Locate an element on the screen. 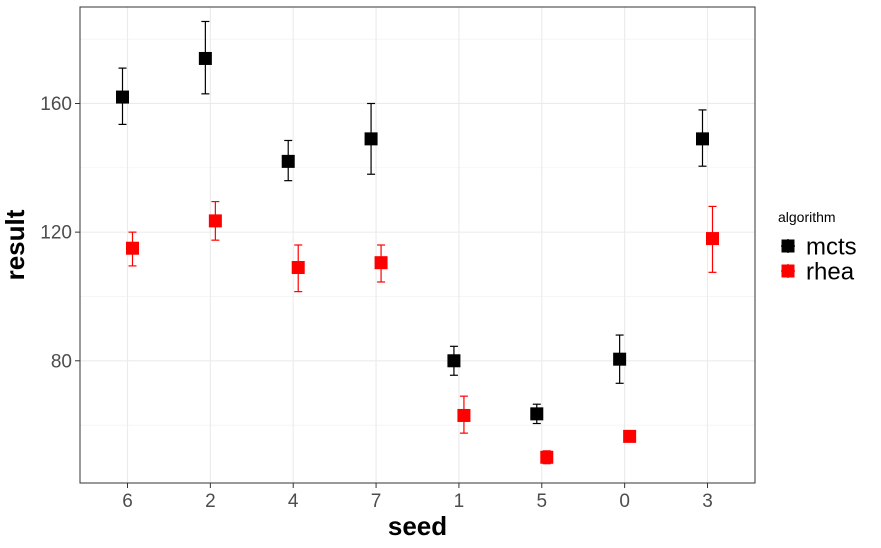 Image resolution: width=881 pixels, height=548 pixels. legend-item-mcts: mcts is located at coordinates (819, 247).